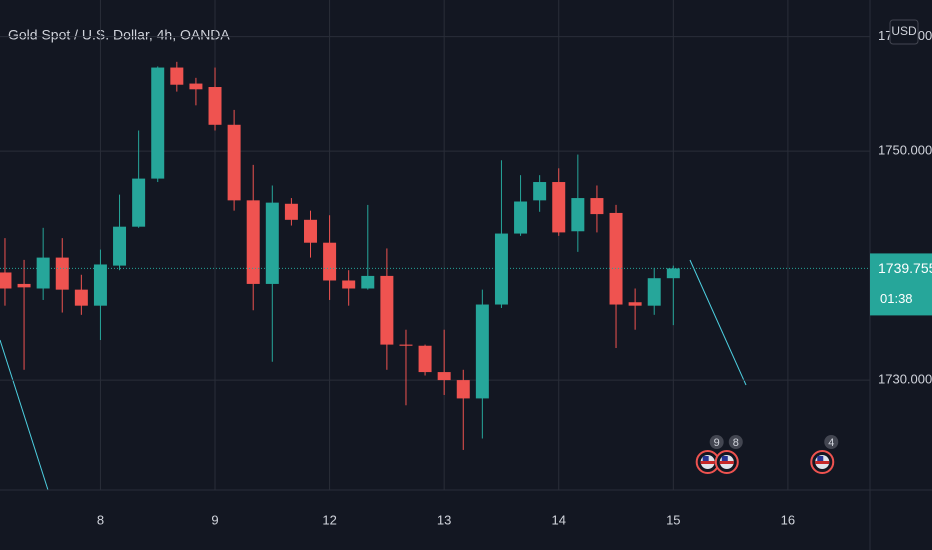 The width and height of the screenshot is (932, 550). What do you see at coordinates (673, 519) in the screenshot?
I see `x-tick-label: 15` at bounding box center [673, 519].